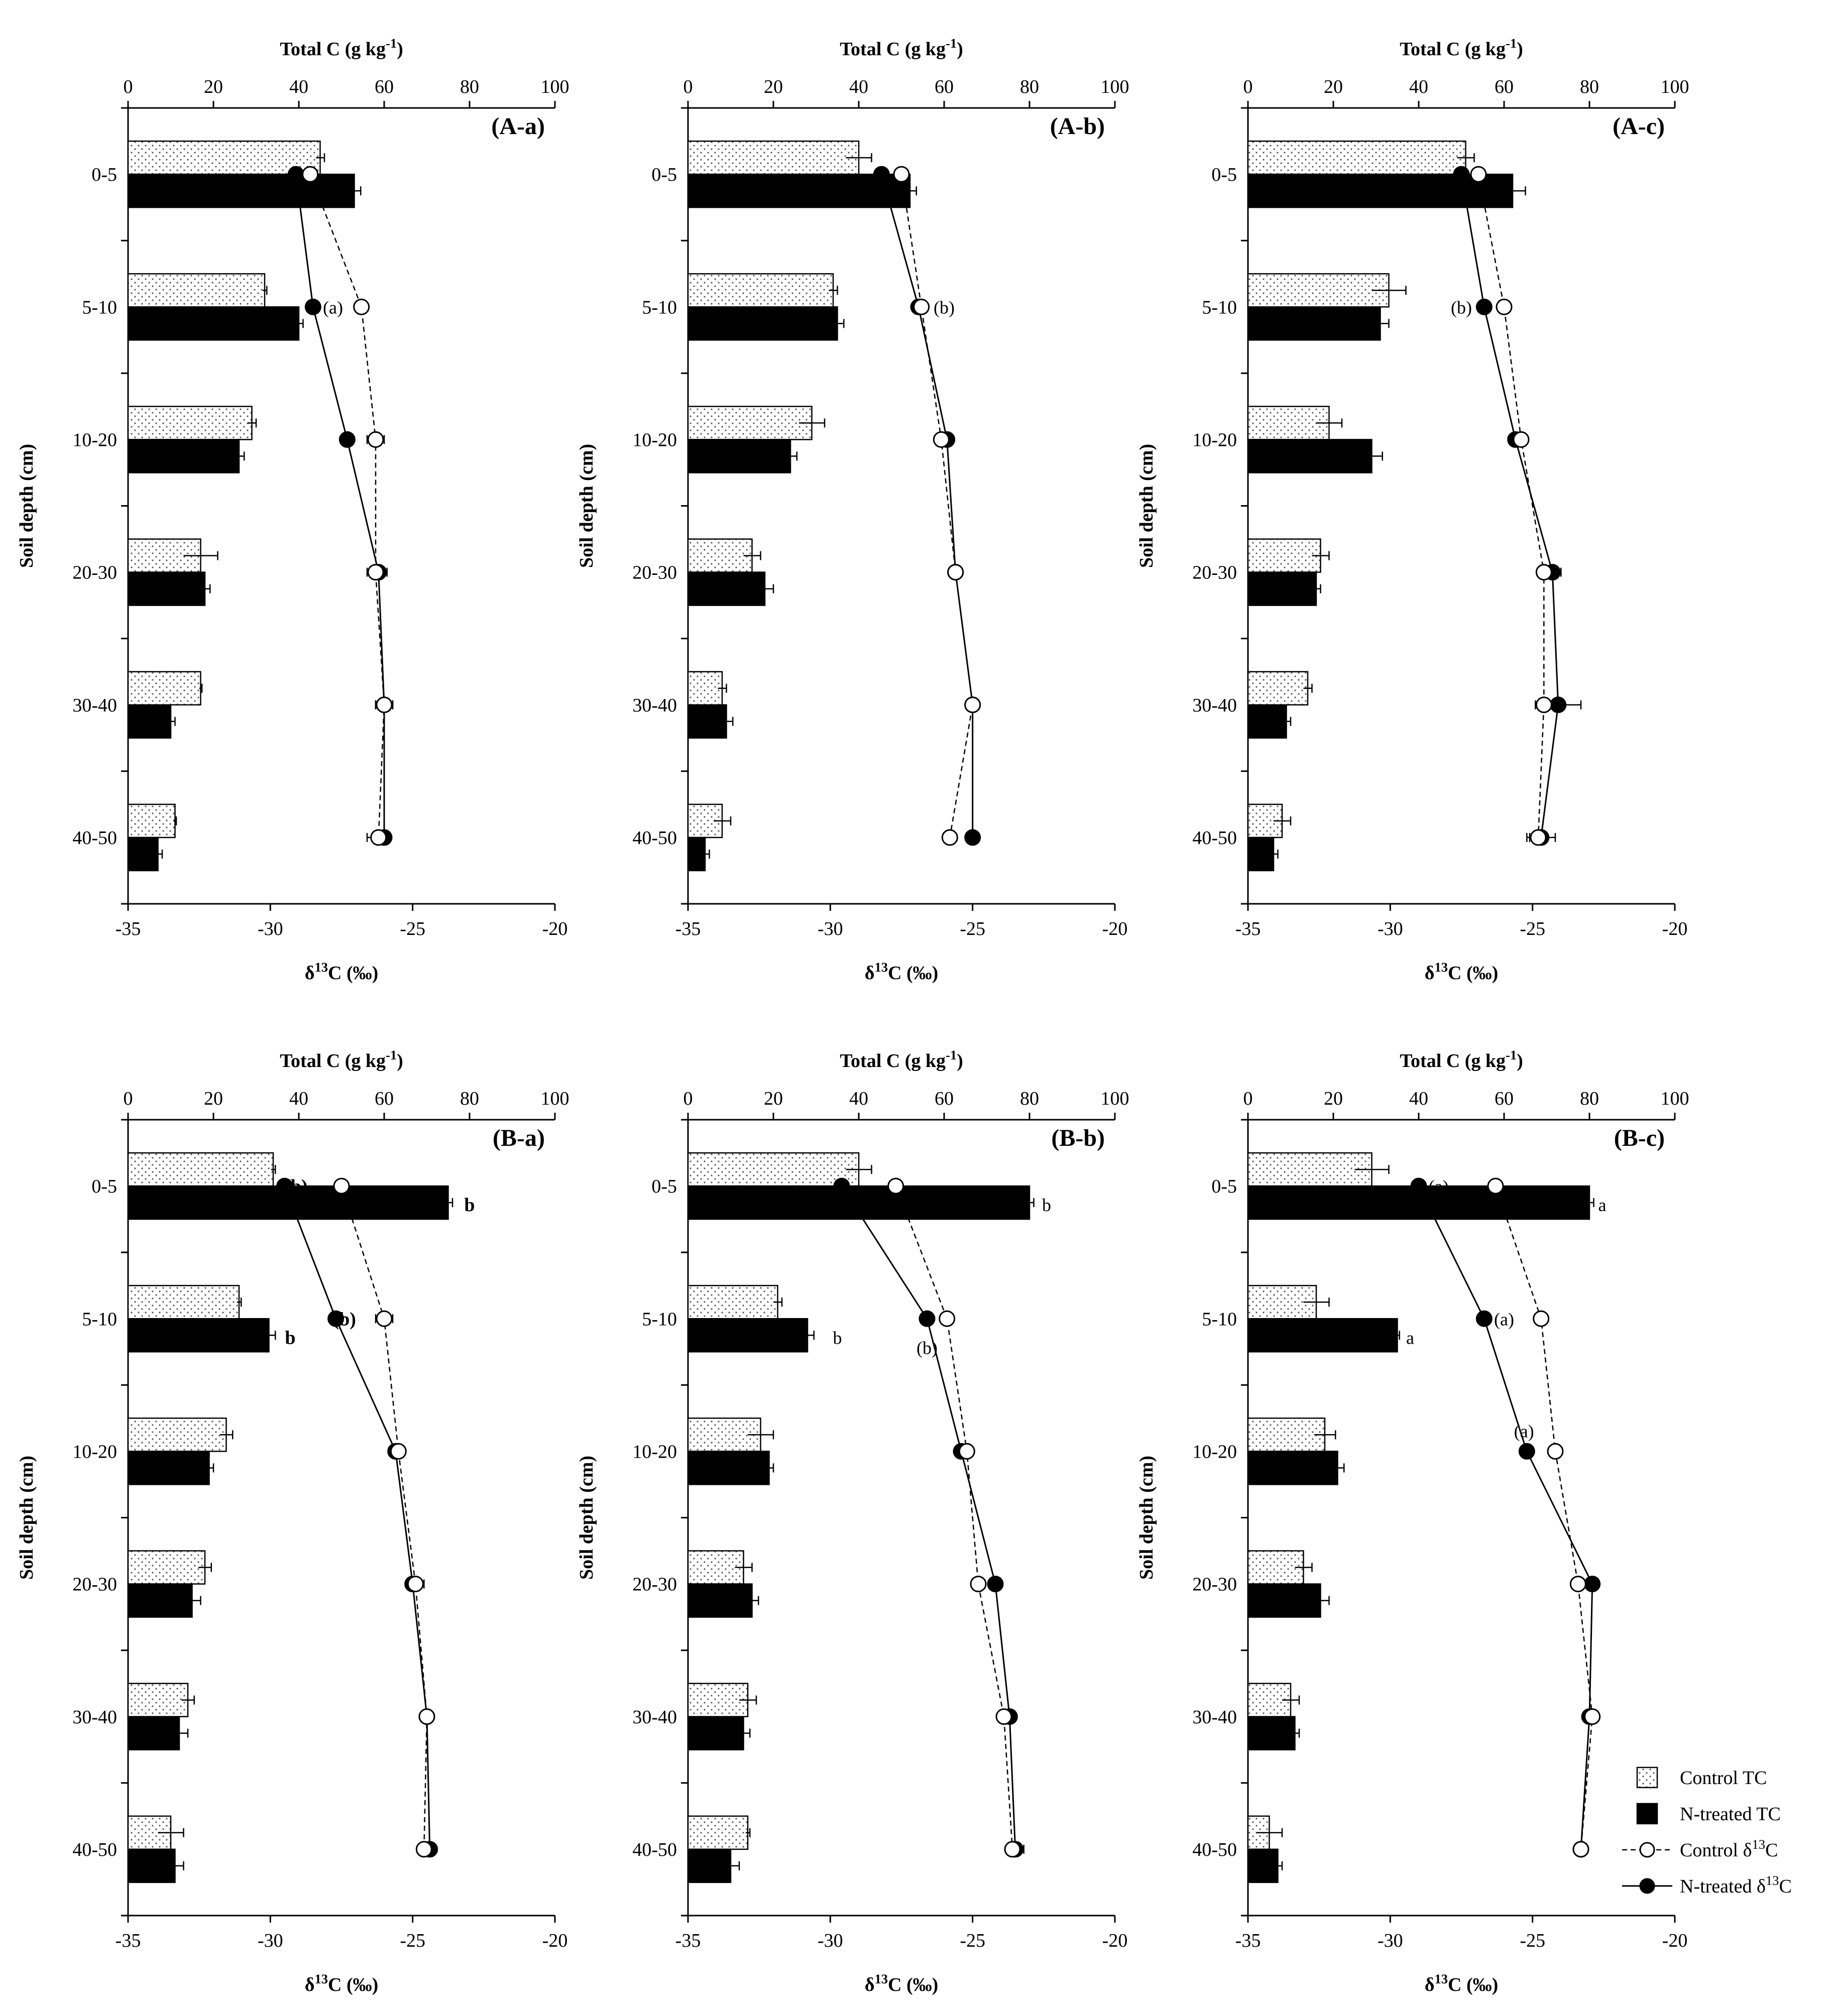  What do you see at coordinates (1675, 86) in the screenshot?
I see `top-tick-label: 100` at bounding box center [1675, 86].